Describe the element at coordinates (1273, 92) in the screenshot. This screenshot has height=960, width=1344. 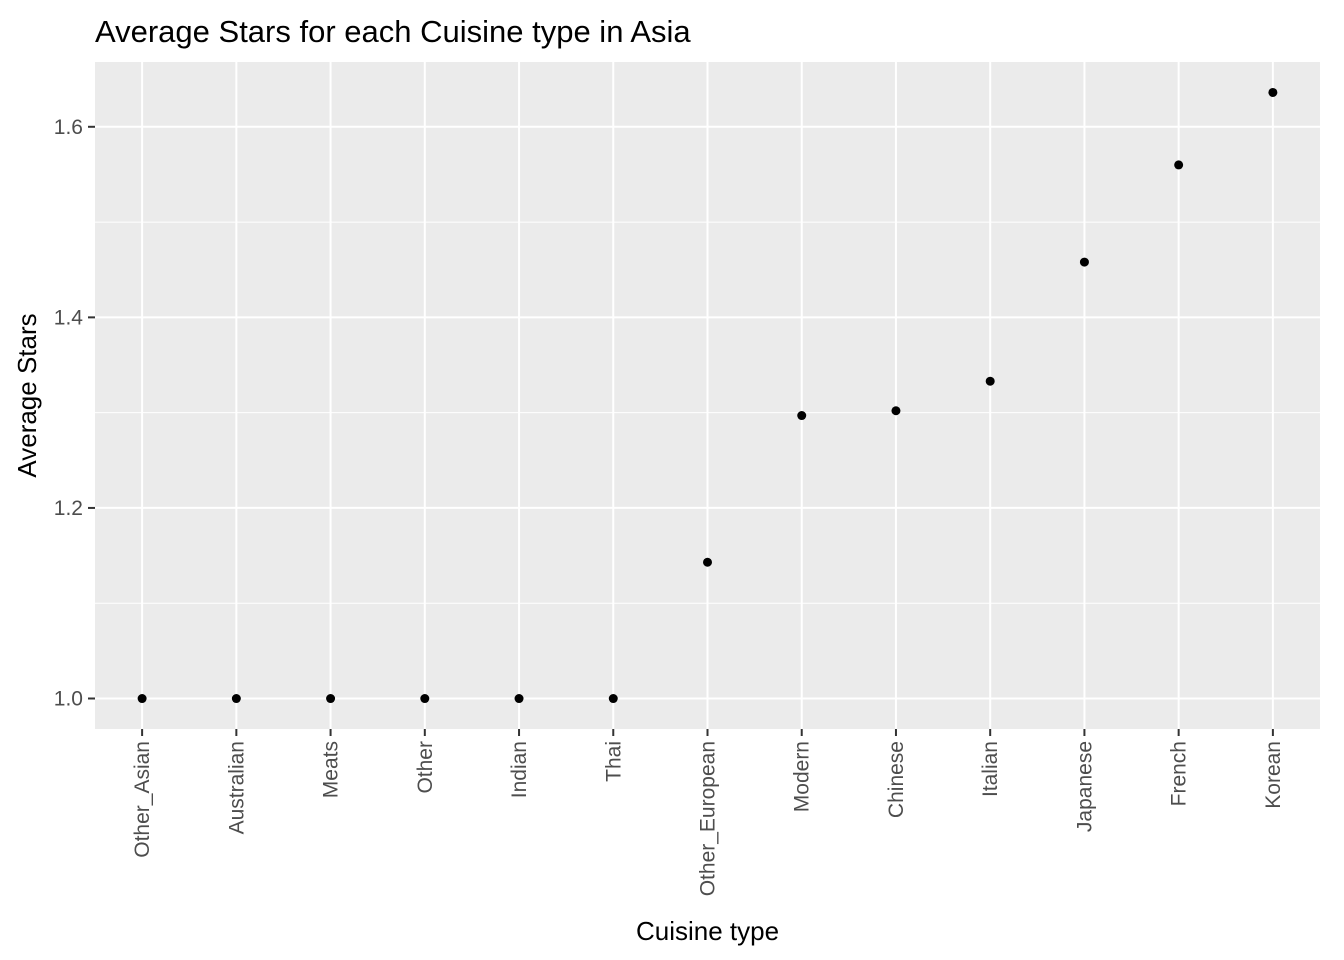
I see `data-point-korean` at that location.